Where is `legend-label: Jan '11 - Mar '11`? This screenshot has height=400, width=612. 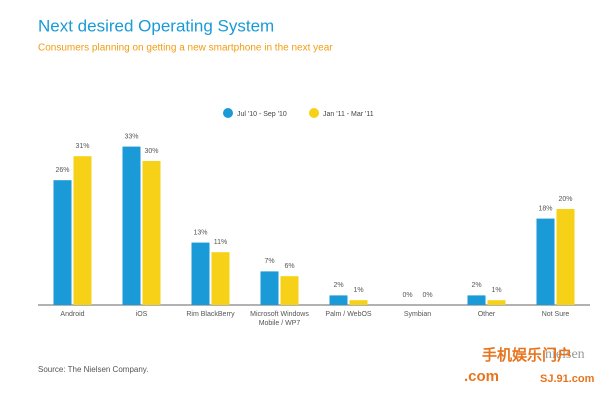 legend-label: Jan '11 - Mar '11 is located at coordinates (348, 114).